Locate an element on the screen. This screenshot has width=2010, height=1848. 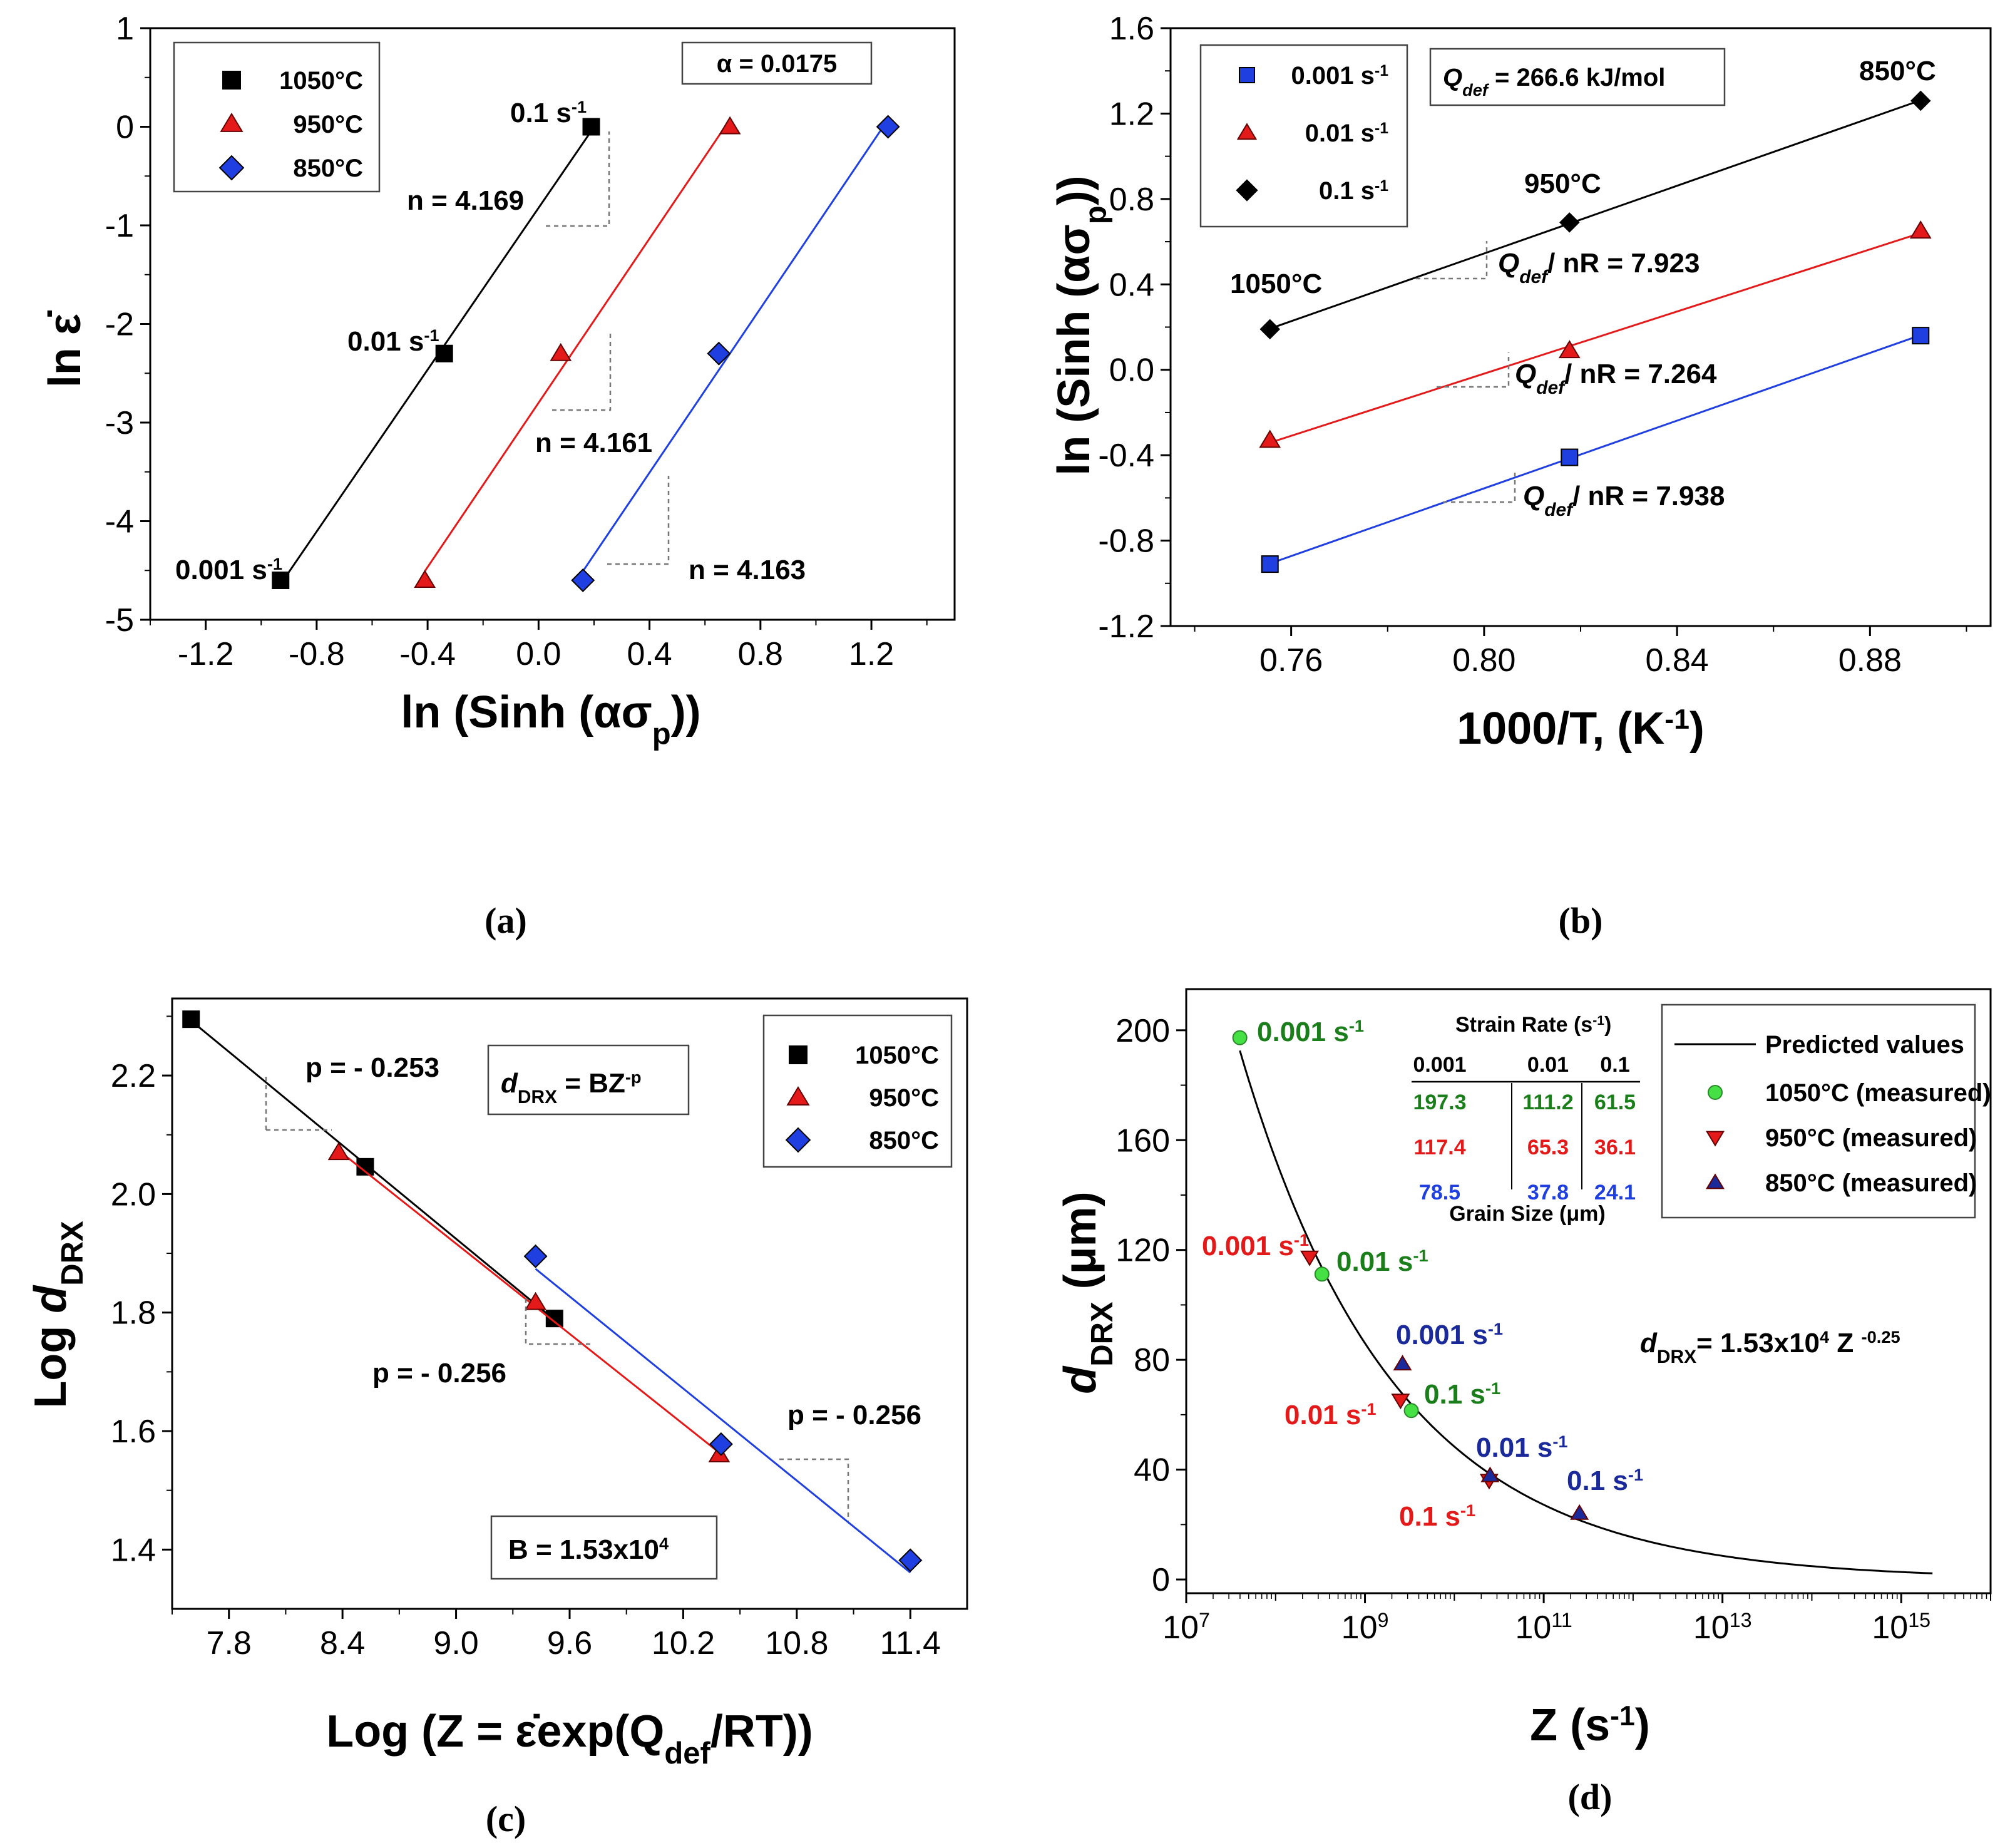
rate-label-part: 0.01 s is located at coordinates (1374, 1261).